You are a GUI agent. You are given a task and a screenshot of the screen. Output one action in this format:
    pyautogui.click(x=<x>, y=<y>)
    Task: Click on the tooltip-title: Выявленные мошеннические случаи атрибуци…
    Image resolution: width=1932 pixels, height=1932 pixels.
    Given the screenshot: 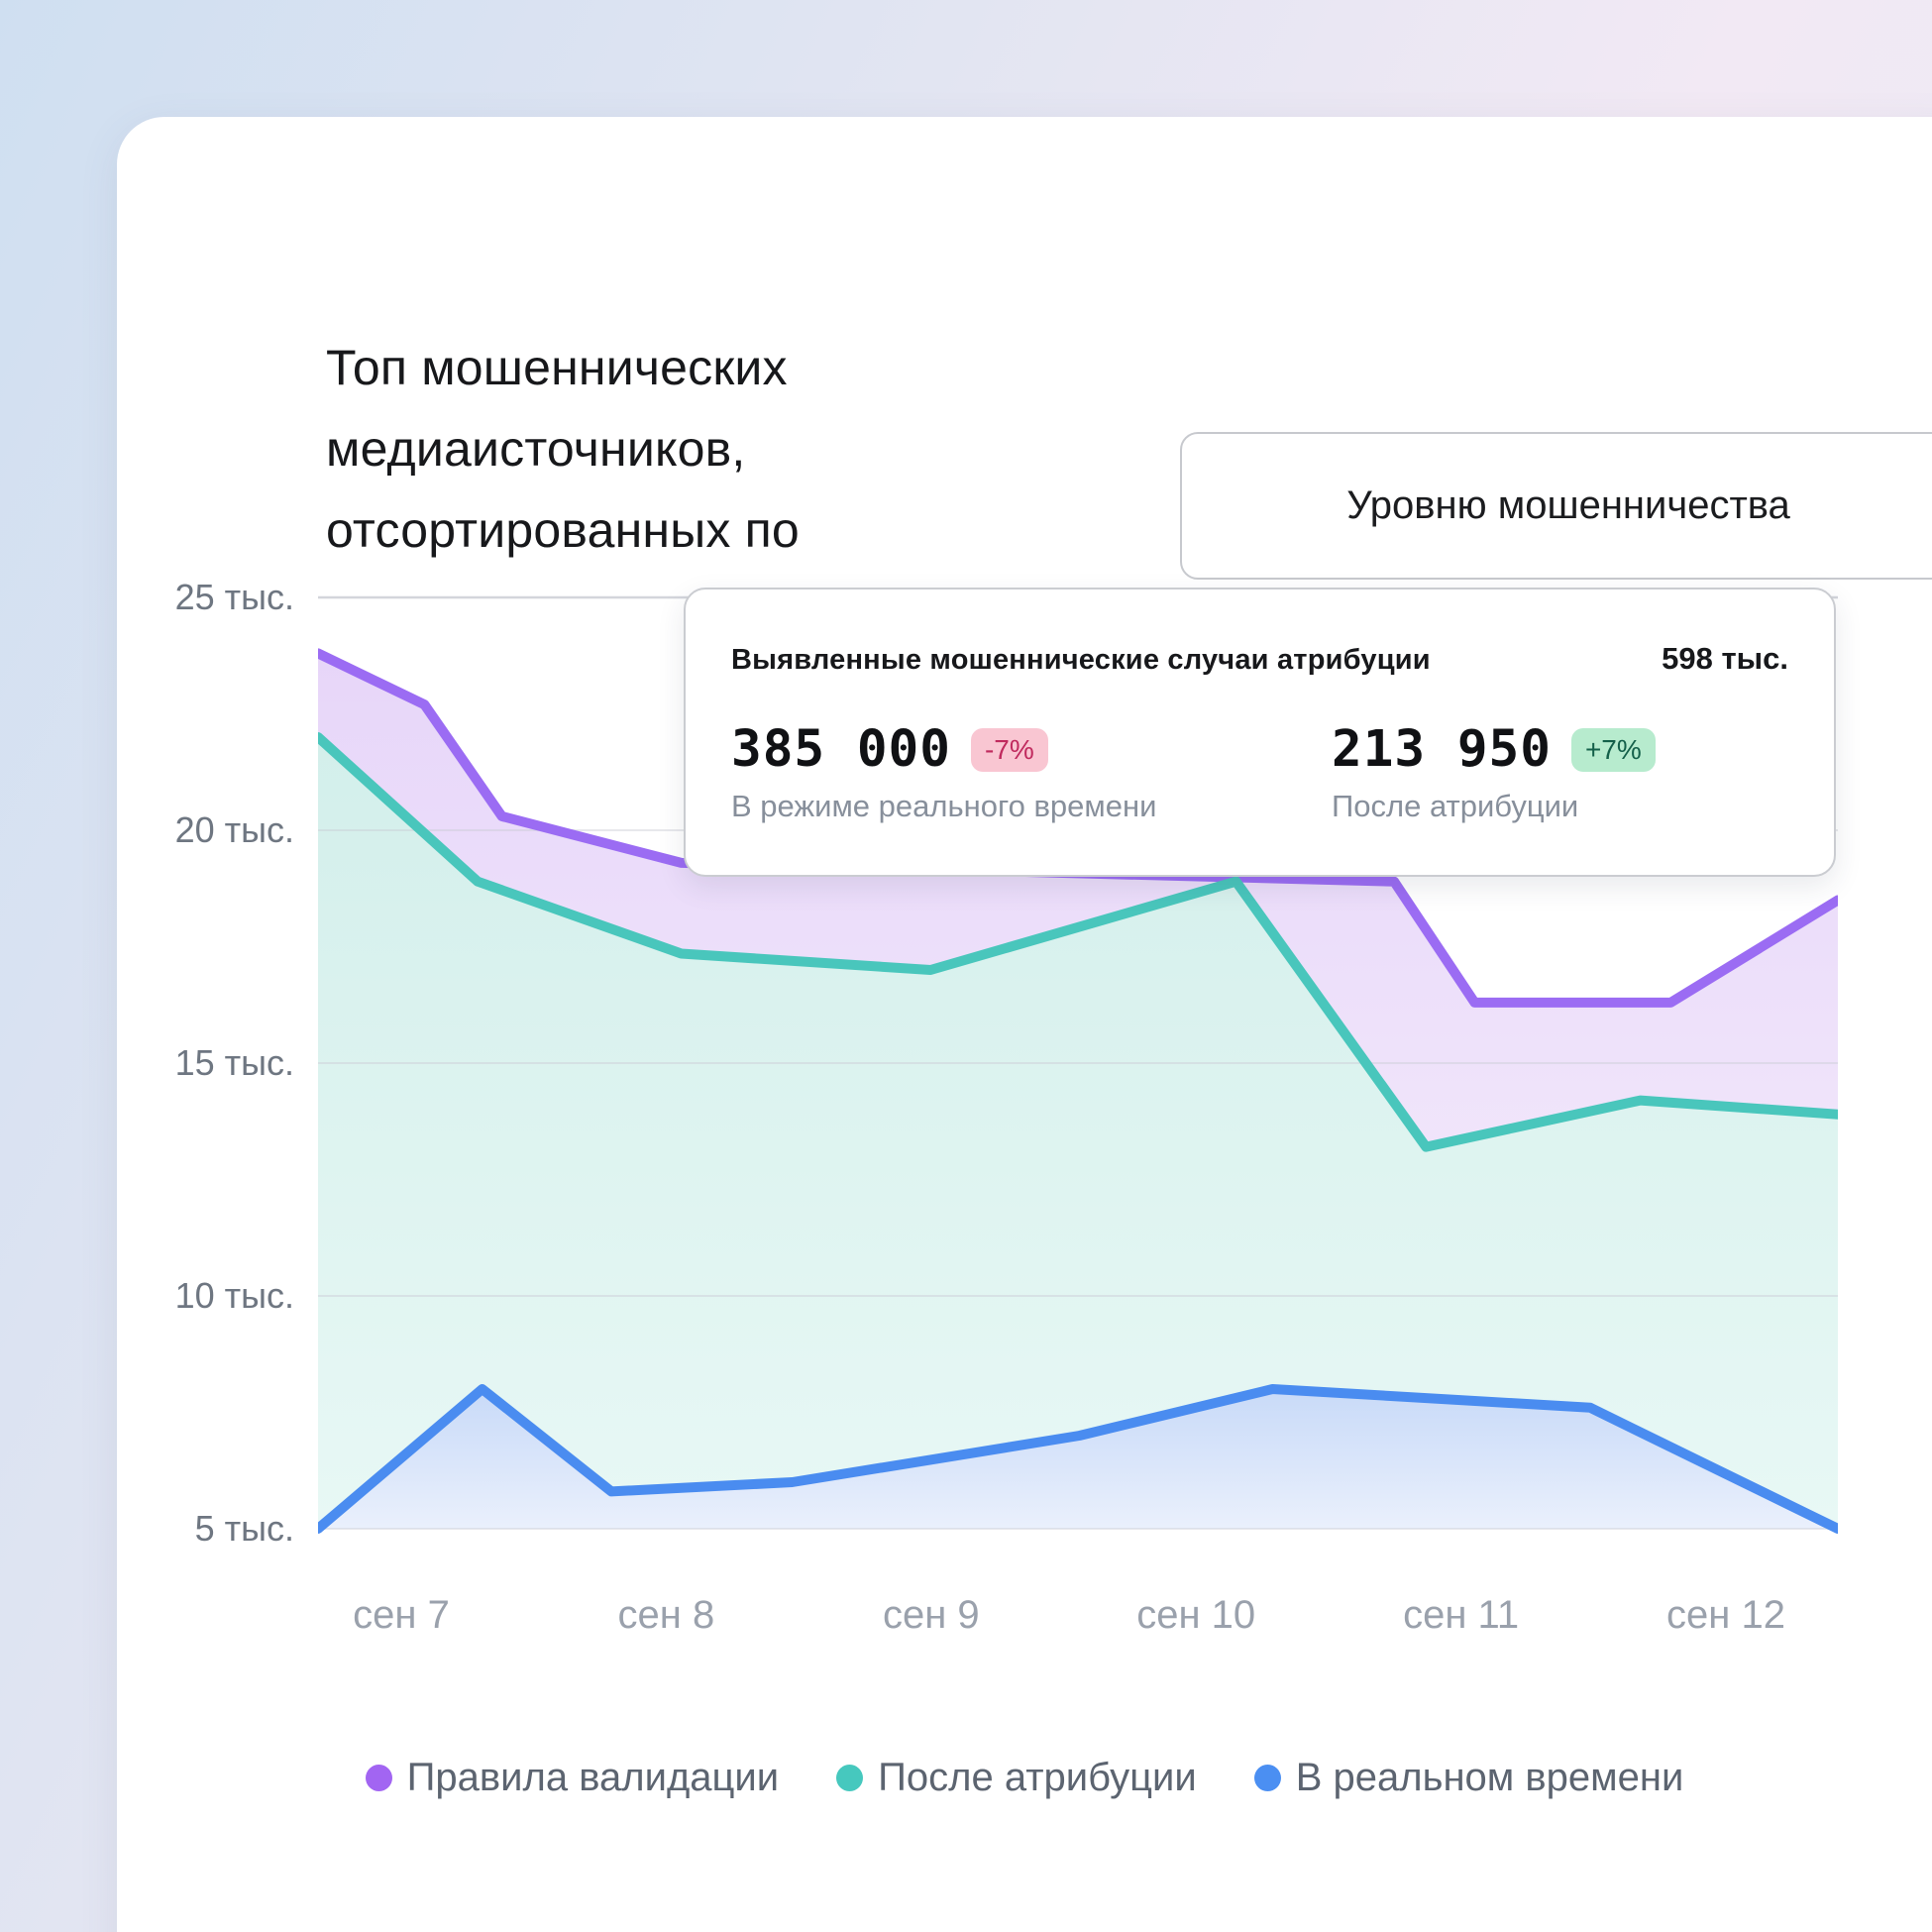 What is the action you would take?
    pyautogui.click(x=1081, y=660)
    